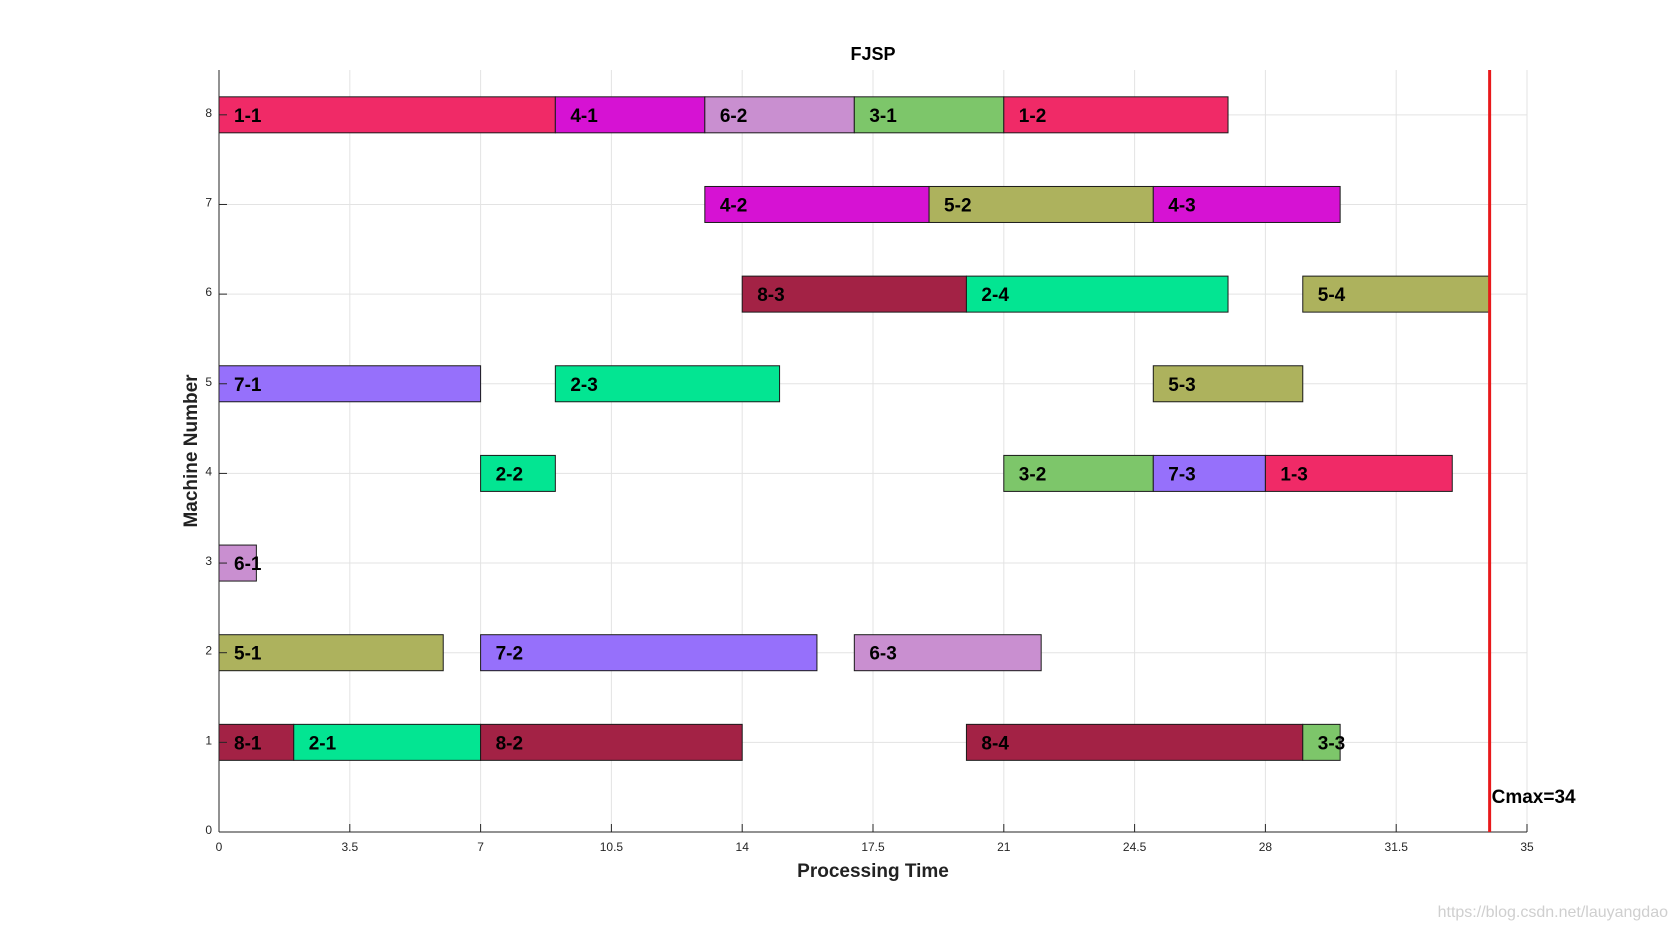  Describe the element at coordinates (1397, 847) in the screenshot. I see `x-tick-label: 31.5` at that location.